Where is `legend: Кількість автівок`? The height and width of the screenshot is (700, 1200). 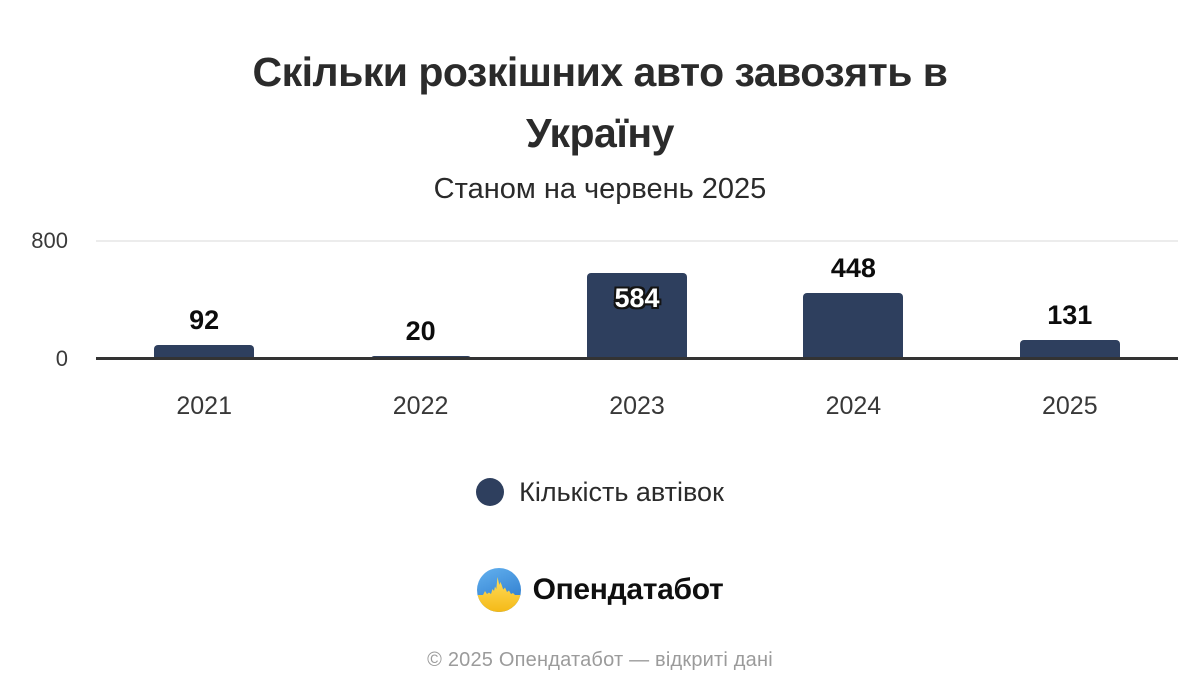
legend: Кількість автівок is located at coordinates (600, 492).